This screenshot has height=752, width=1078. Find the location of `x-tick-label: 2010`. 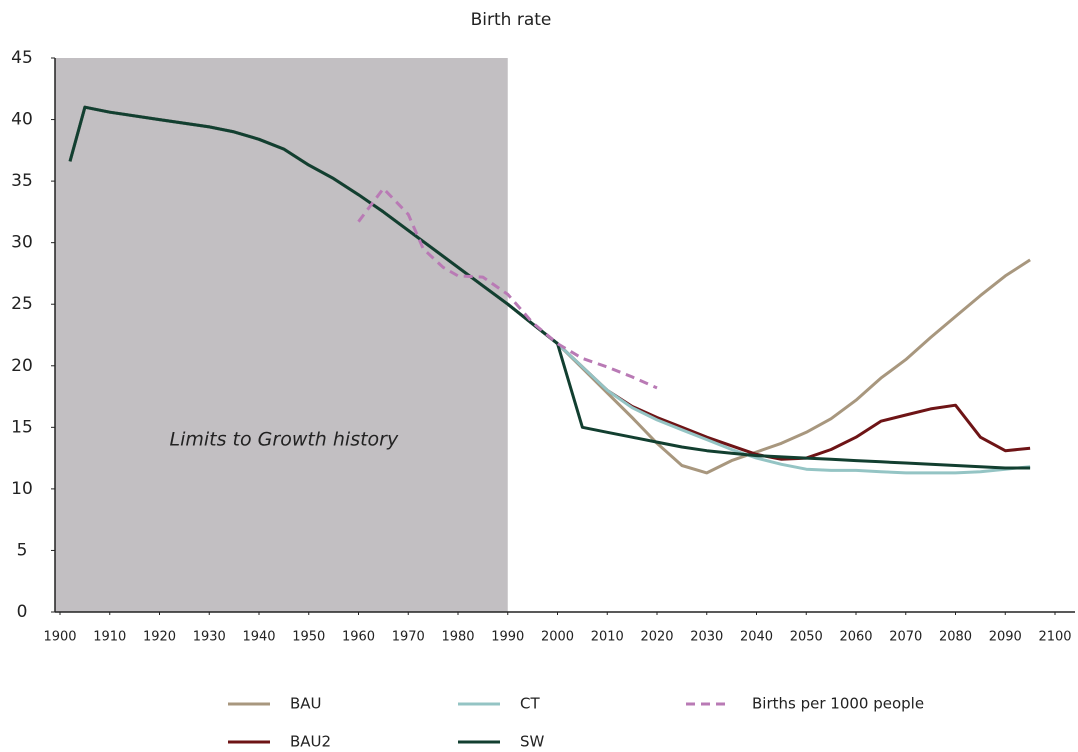

x-tick-label: 2010 is located at coordinates (607, 637).